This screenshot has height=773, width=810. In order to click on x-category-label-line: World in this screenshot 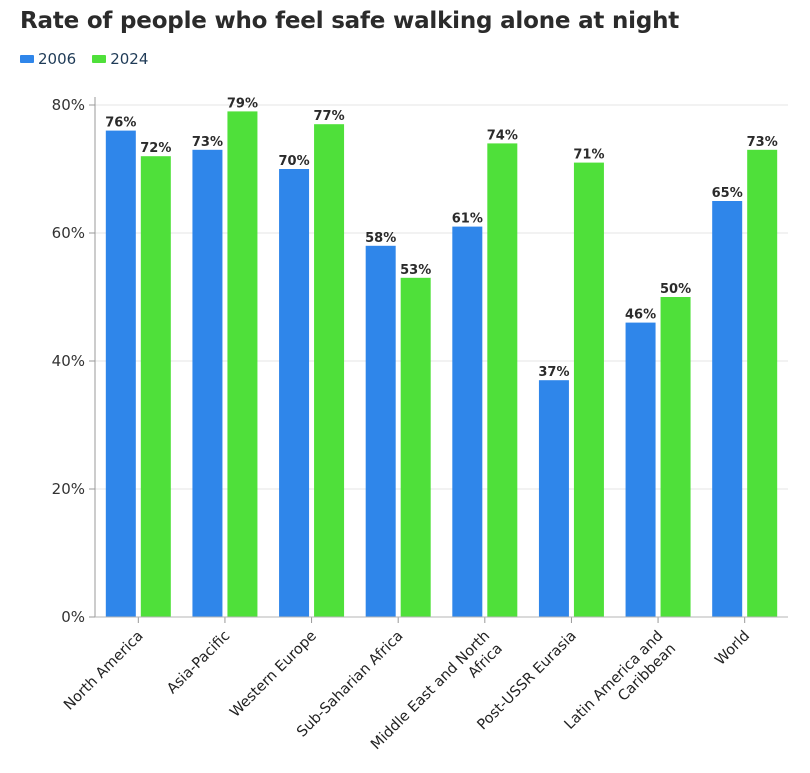, I will do `click(732, 648)`.